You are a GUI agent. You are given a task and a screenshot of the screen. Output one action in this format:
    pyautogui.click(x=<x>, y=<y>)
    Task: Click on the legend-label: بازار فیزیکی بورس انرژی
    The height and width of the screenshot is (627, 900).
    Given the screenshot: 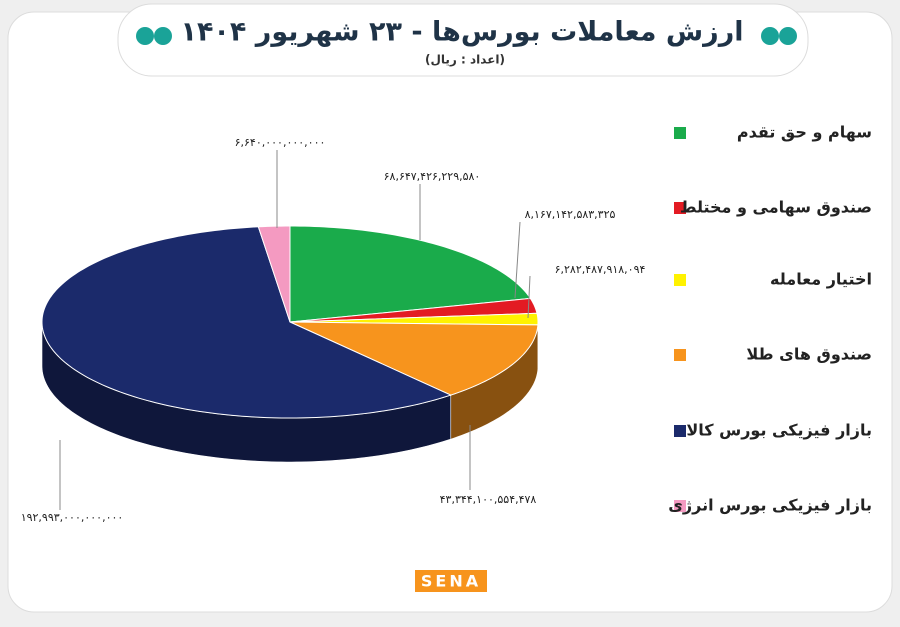 What is the action you would take?
    pyautogui.click(x=770, y=505)
    